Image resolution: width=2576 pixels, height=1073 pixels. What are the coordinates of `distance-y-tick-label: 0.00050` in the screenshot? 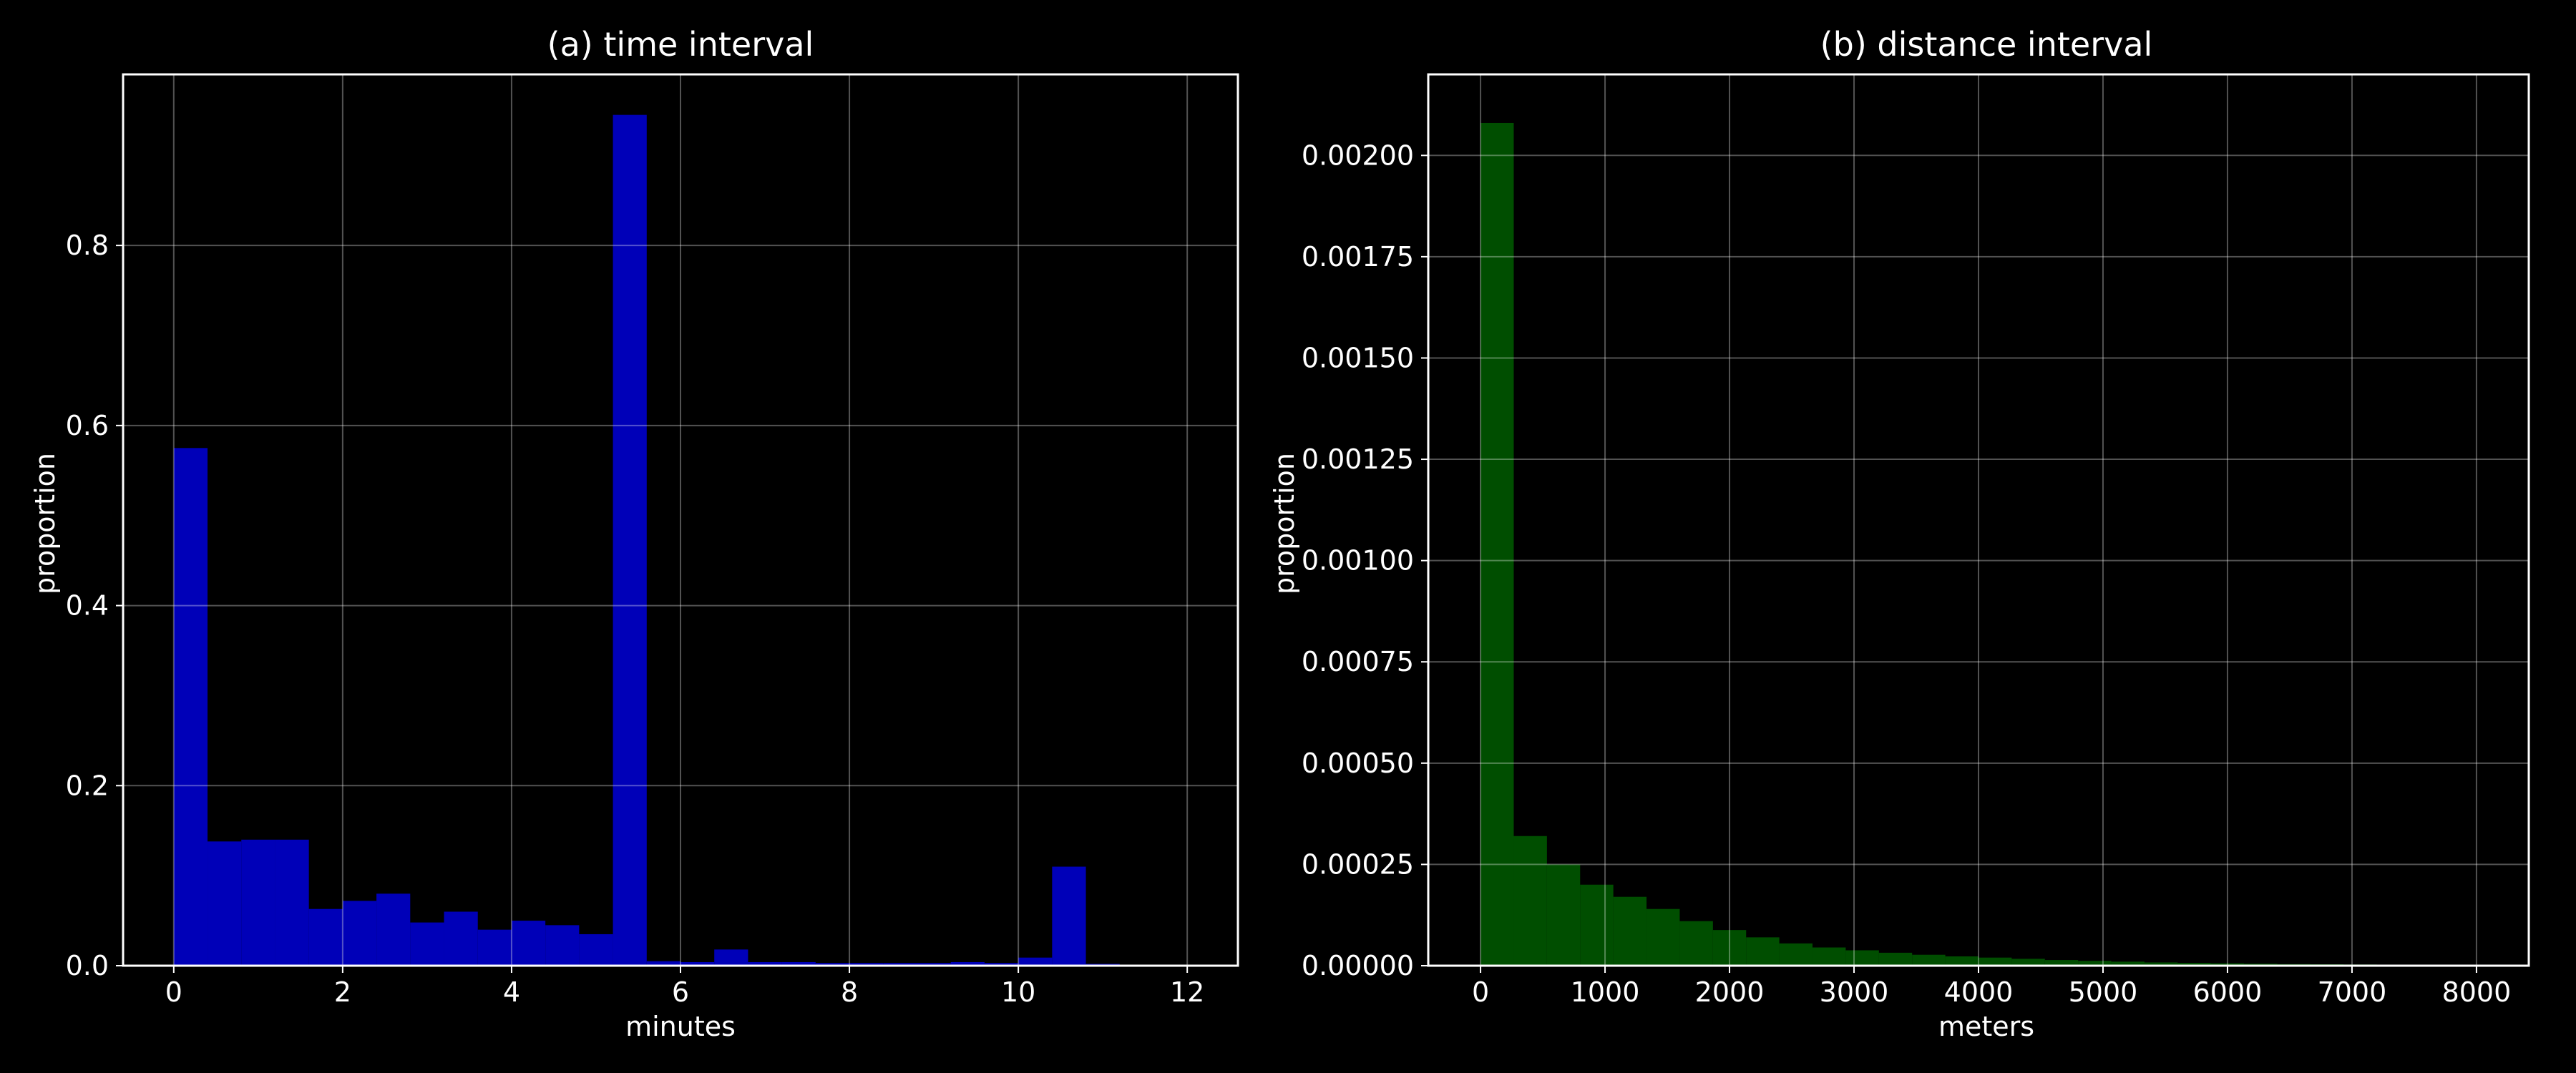 It's located at (1358, 763).